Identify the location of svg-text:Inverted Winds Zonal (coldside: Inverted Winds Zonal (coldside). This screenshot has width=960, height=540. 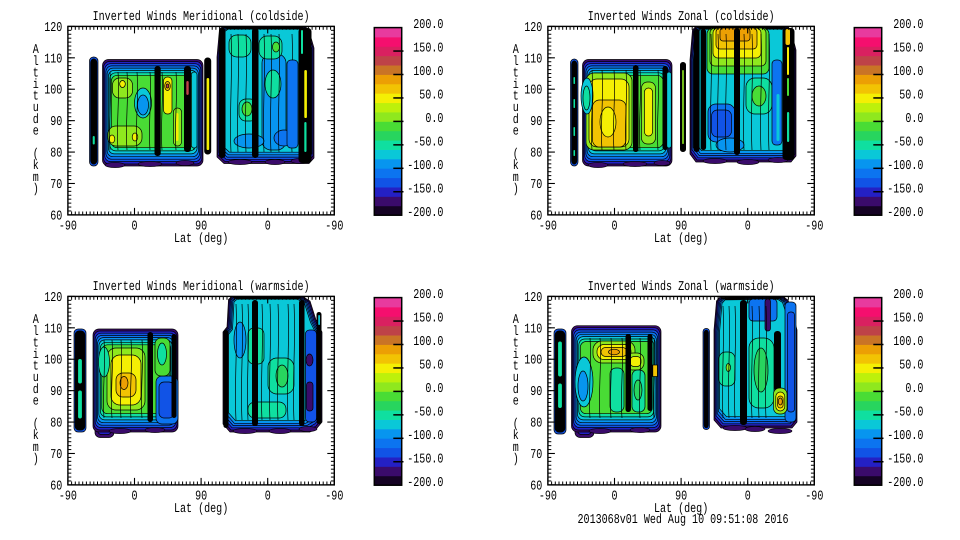
(681, 17).